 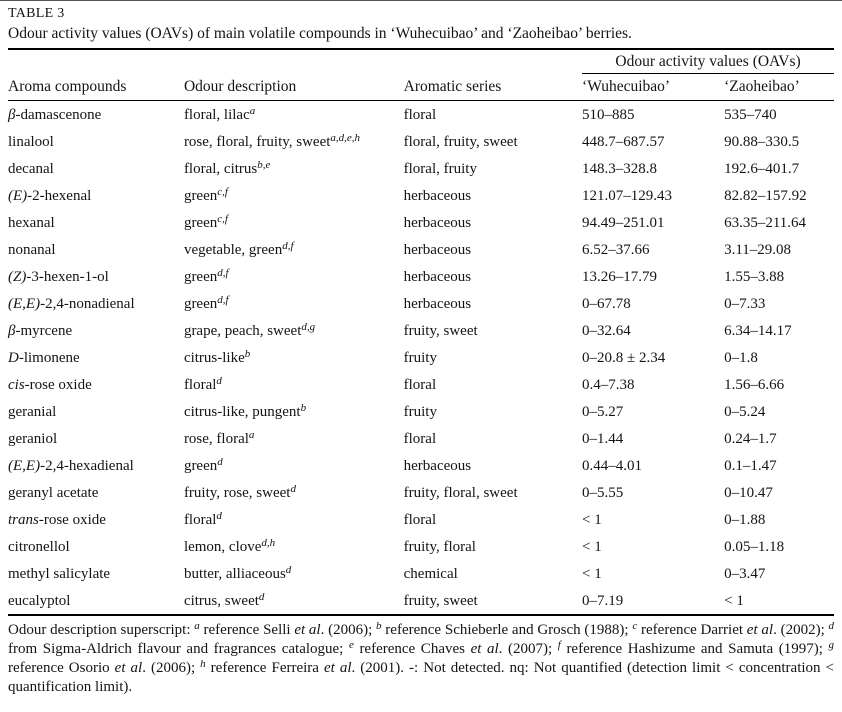 What do you see at coordinates (460, 141) in the screenshot?
I see `cell-aromatic-series: floral, fruity, sweet` at bounding box center [460, 141].